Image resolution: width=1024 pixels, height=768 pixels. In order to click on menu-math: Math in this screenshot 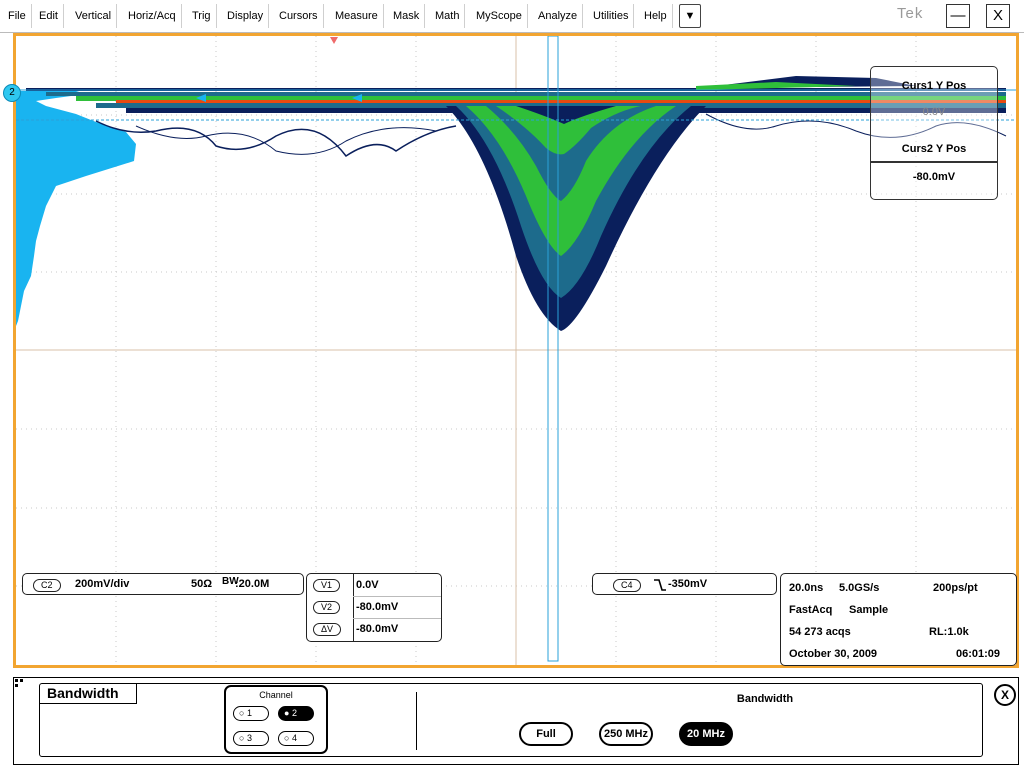, I will do `click(448, 16)`.